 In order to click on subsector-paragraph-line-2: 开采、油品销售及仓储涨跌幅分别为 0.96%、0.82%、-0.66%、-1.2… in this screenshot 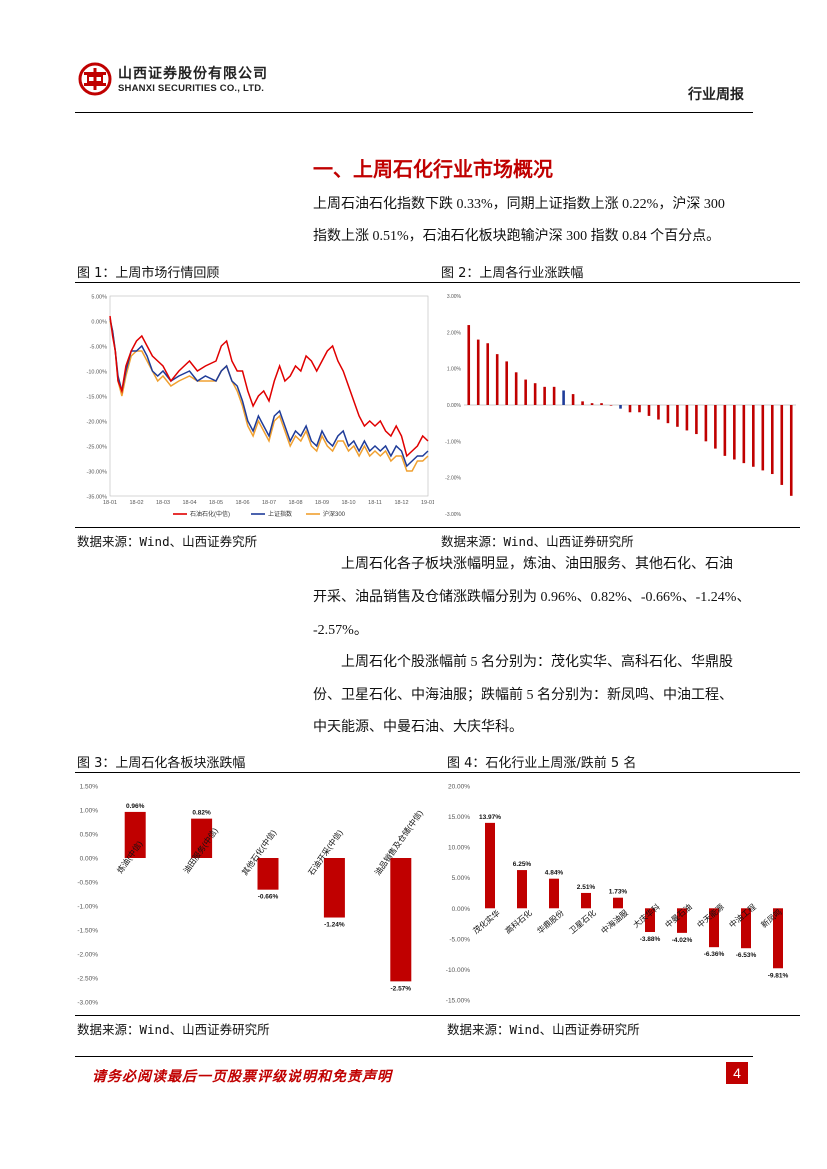, I will do `click(532, 597)`.